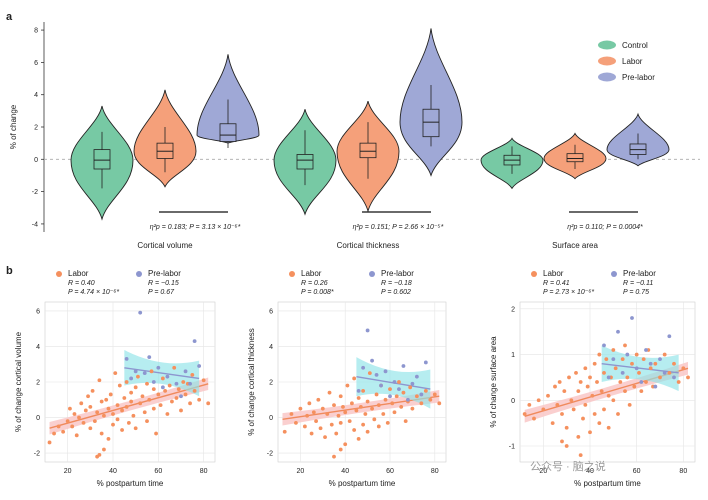 The width and height of the screenshot is (708, 500). What do you see at coordinates (534, 274) in the screenshot?
I see `legend-marker-labor` at bounding box center [534, 274].